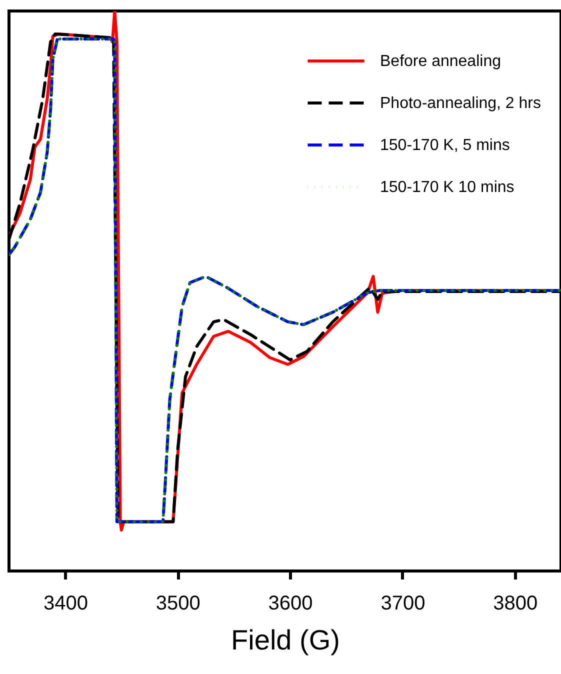  What do you see at coordinates (460, 103) in the screenshot?
I see `legend-label: Photo-annealing, 2 hrs` at bounding box center [460, 103].